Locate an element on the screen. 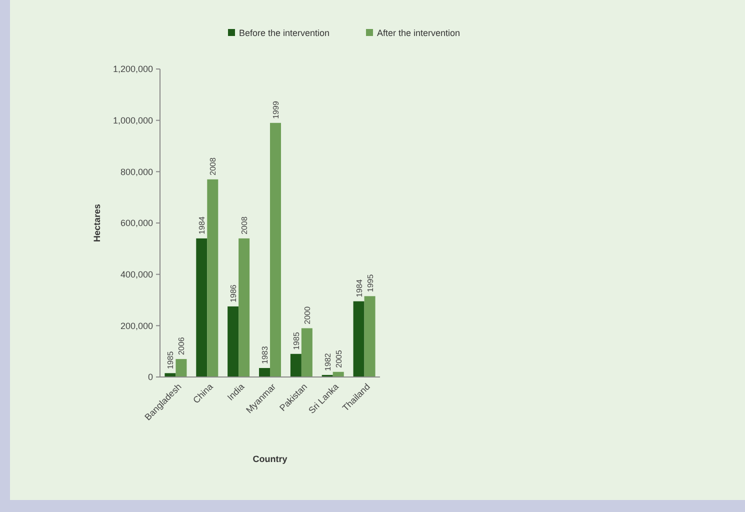 This screenshot has height=512, width=745. y-axis-title: Hectares is located at coordinates (97, 223).